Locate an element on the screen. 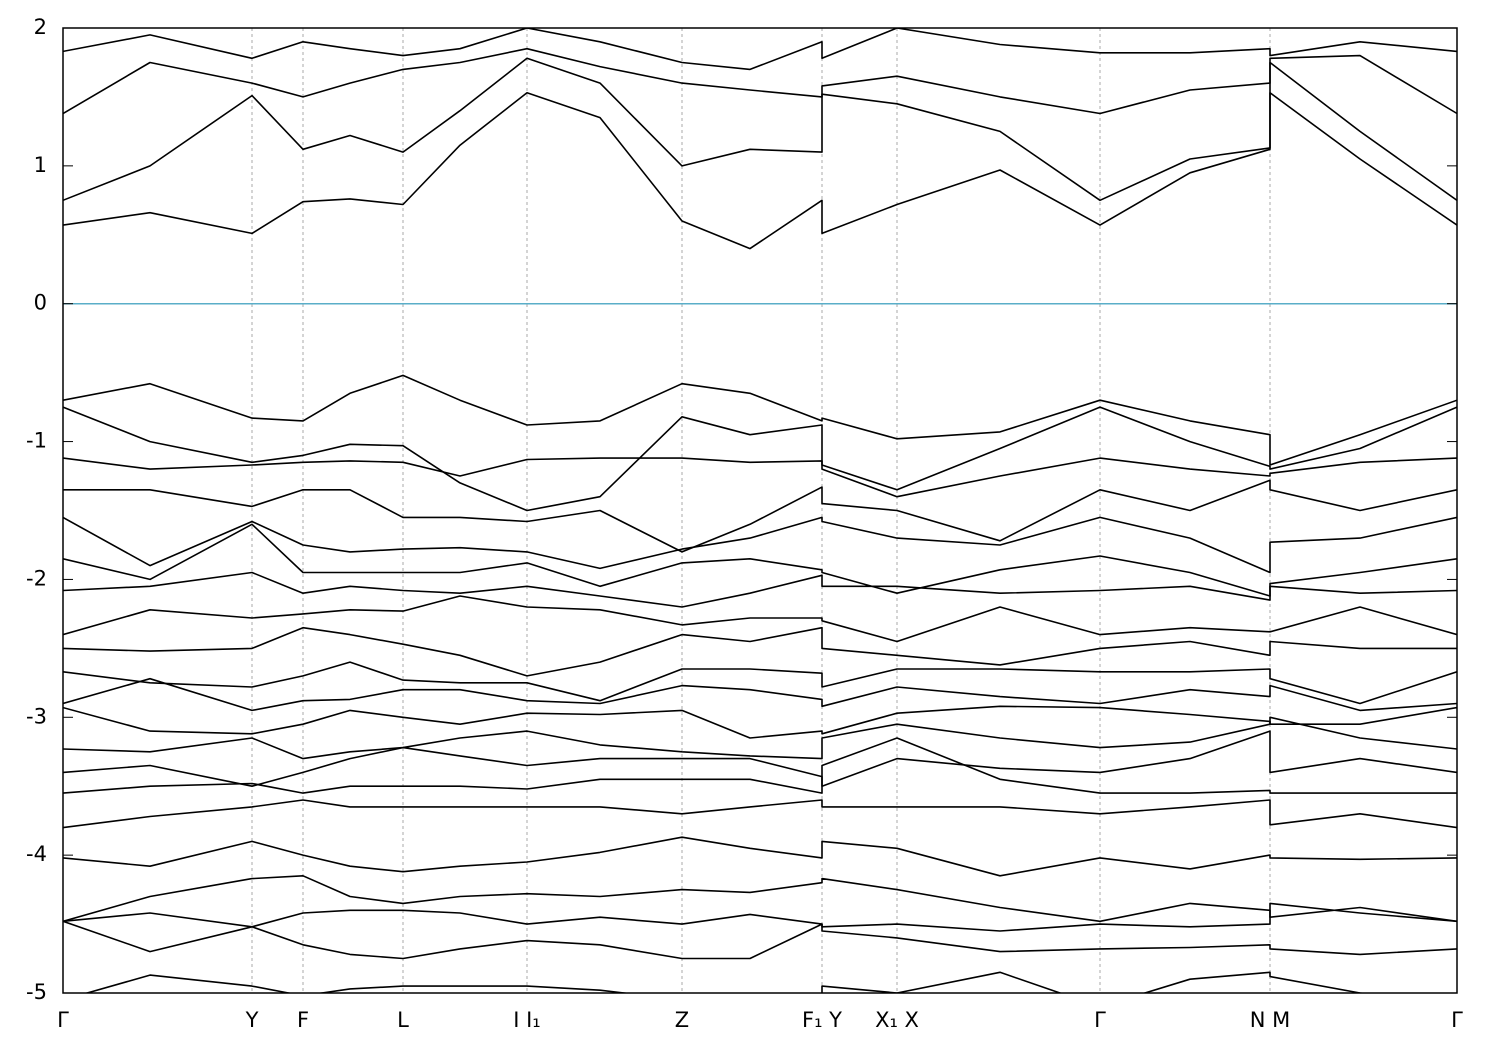 Image resolution: width=1500 pixels, height=1054 pixels. x-tick-label: Y is located at coordinates (252, 1020).